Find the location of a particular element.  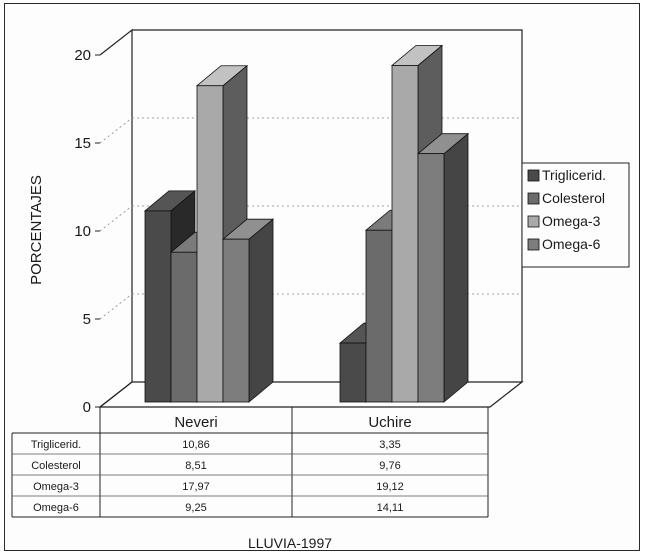

category-label-uchire: Uchire is located at coordinates (389, 422).